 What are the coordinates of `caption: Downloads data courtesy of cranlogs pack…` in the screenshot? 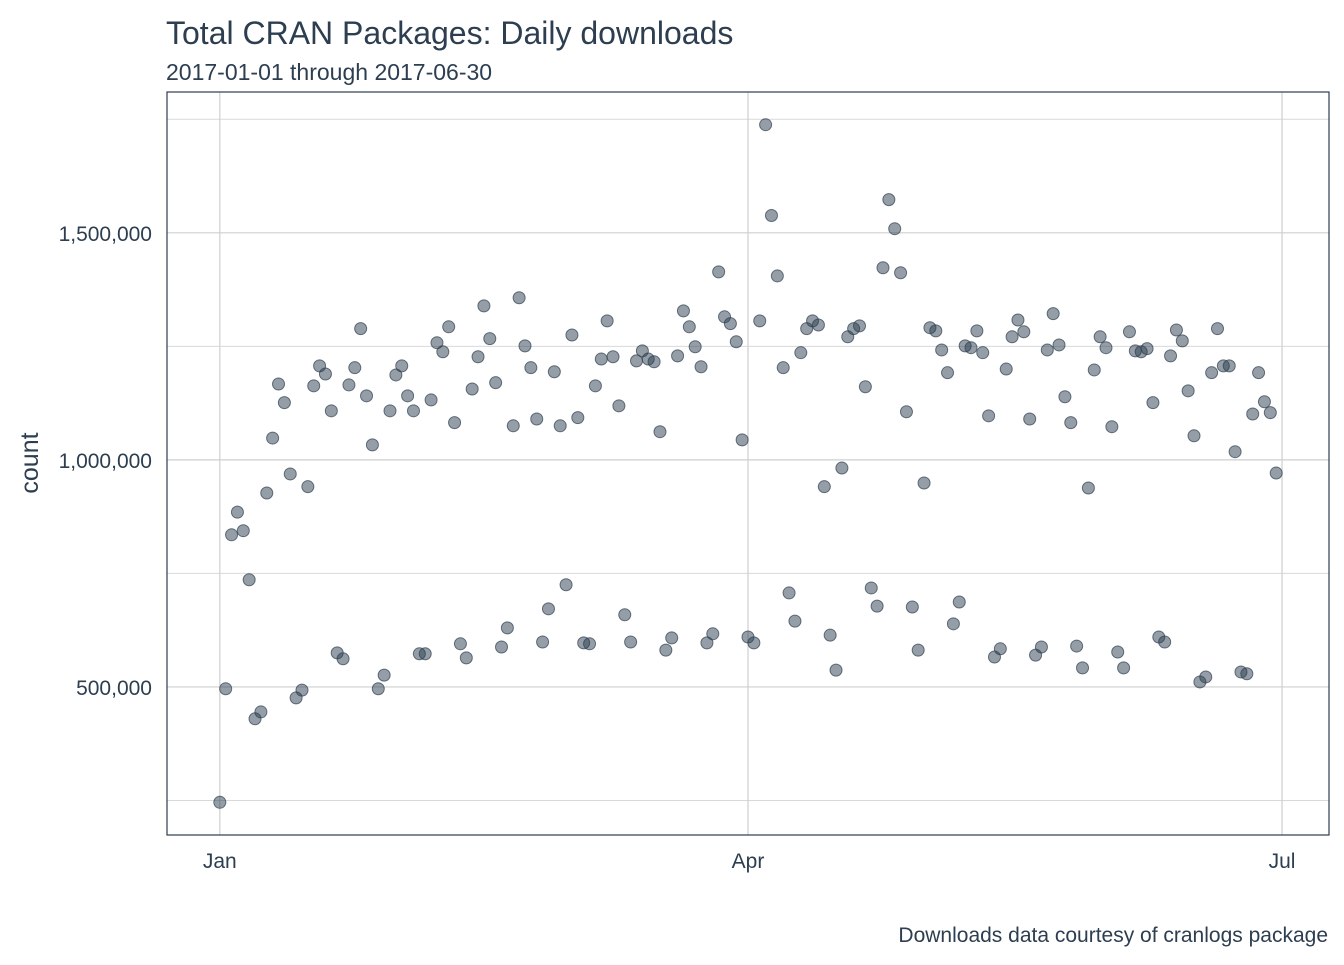 It's located at (1113, 935).